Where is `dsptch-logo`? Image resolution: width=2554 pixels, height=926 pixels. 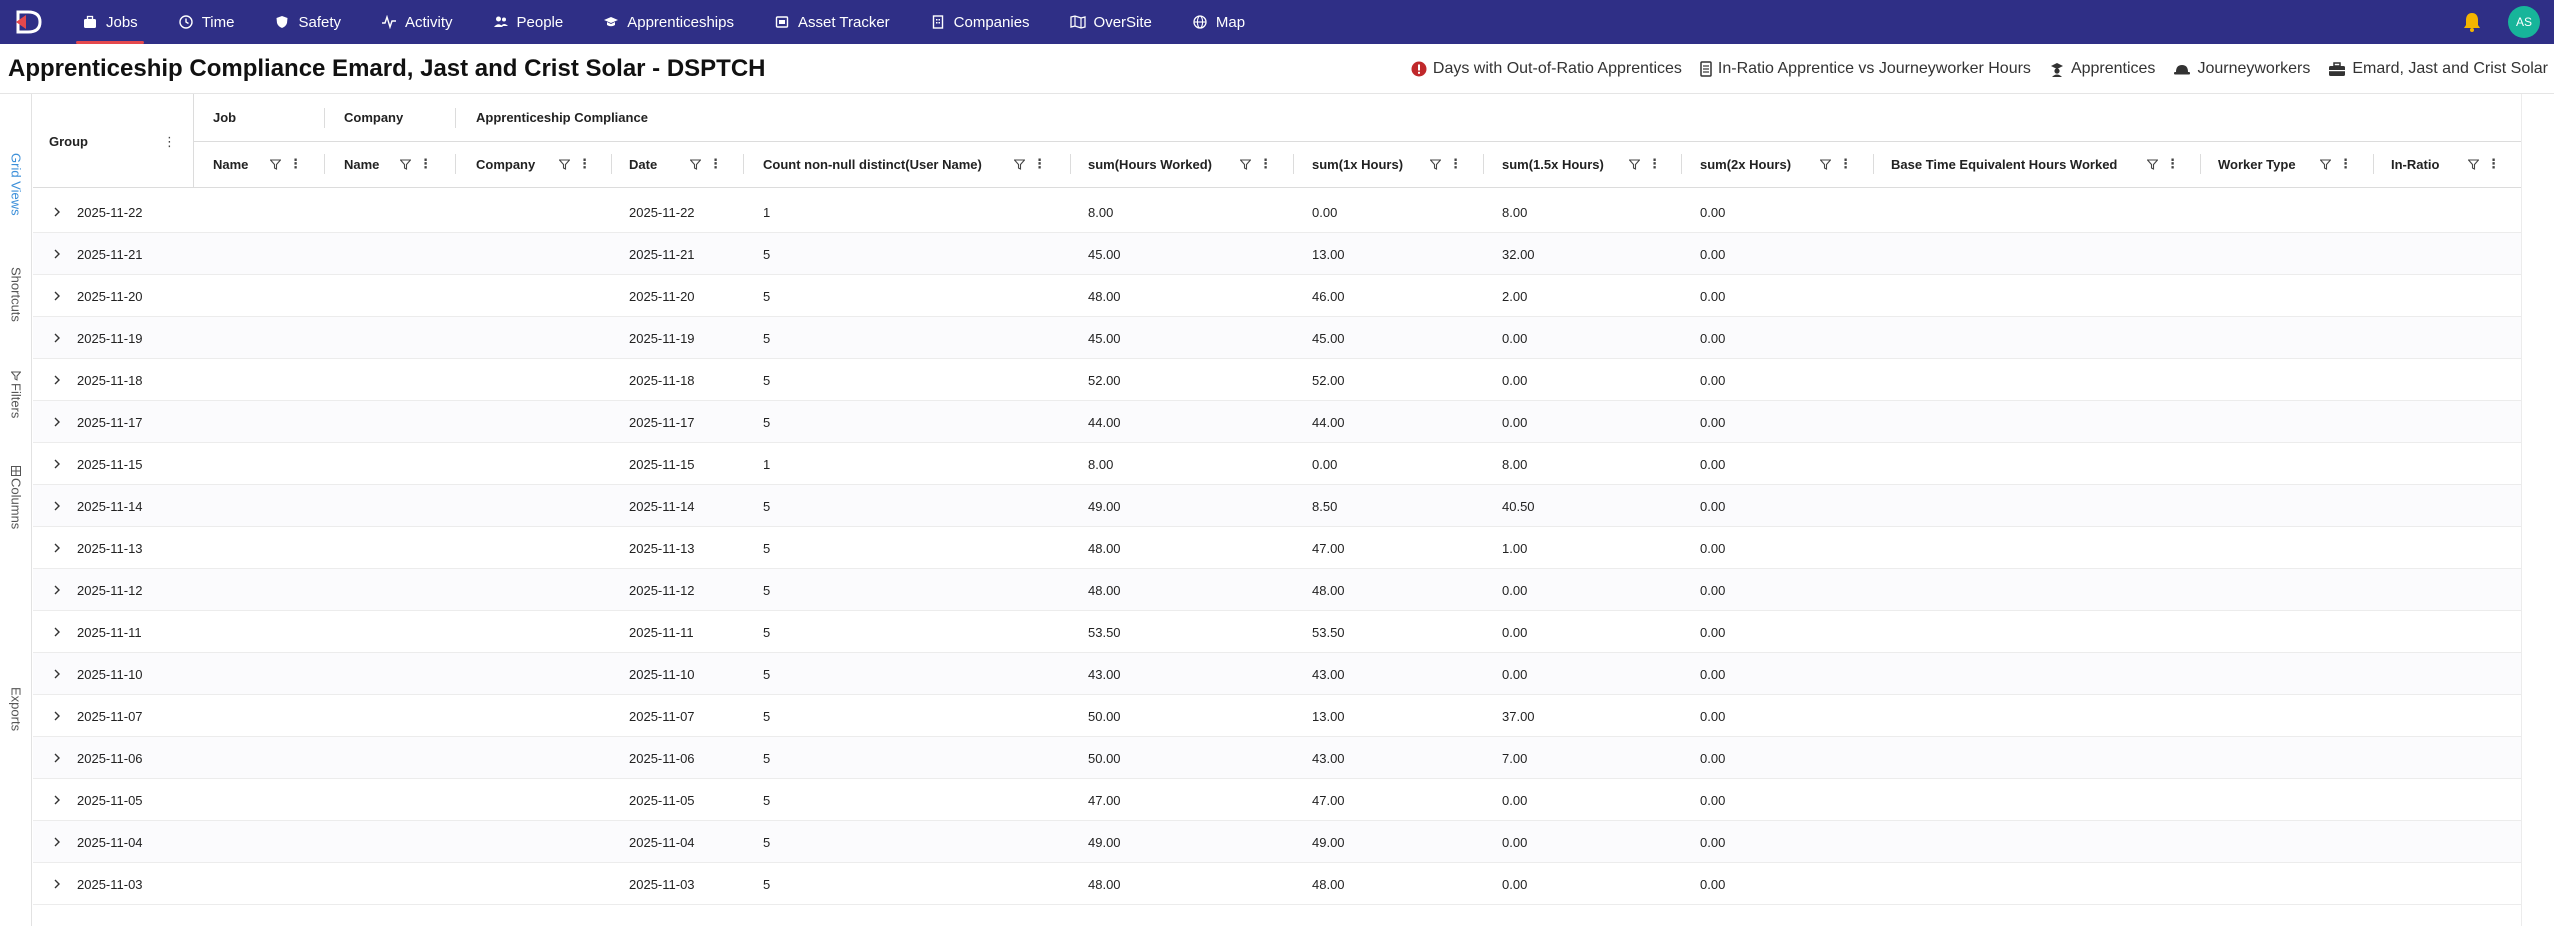
dsptch-logo is located at coordinates (31, 22).